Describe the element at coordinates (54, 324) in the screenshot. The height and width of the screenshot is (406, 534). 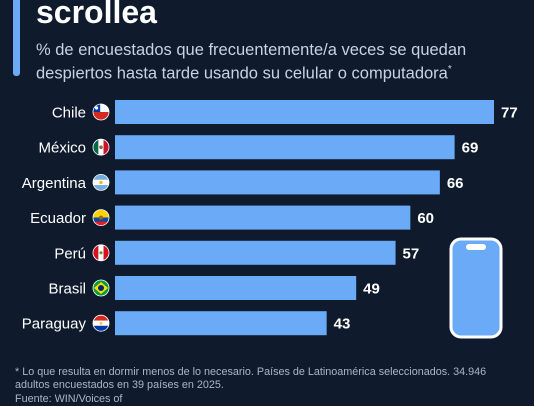
I see `category-label: Paraguay` at that location.